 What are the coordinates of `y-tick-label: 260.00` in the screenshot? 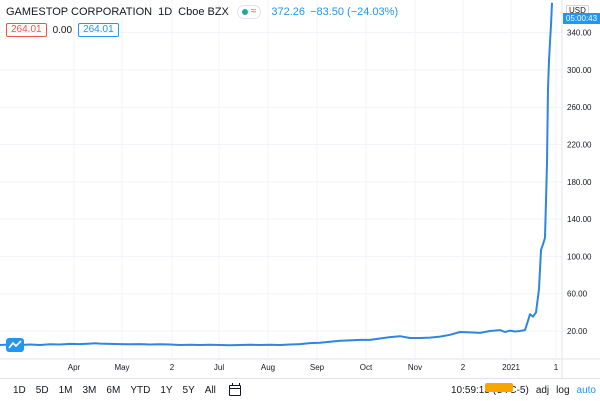 It's located at (579, 107).